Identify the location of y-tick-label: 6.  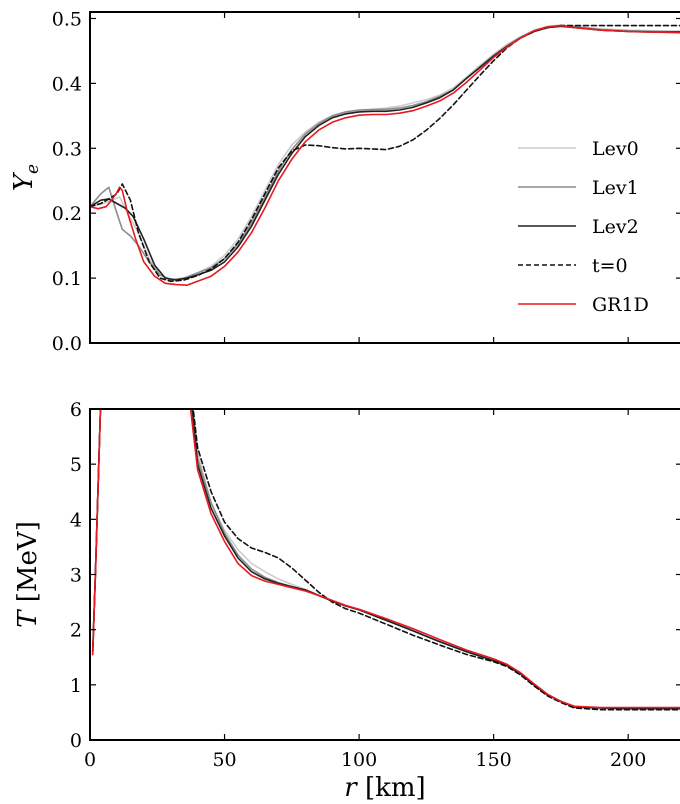
(76, 410).